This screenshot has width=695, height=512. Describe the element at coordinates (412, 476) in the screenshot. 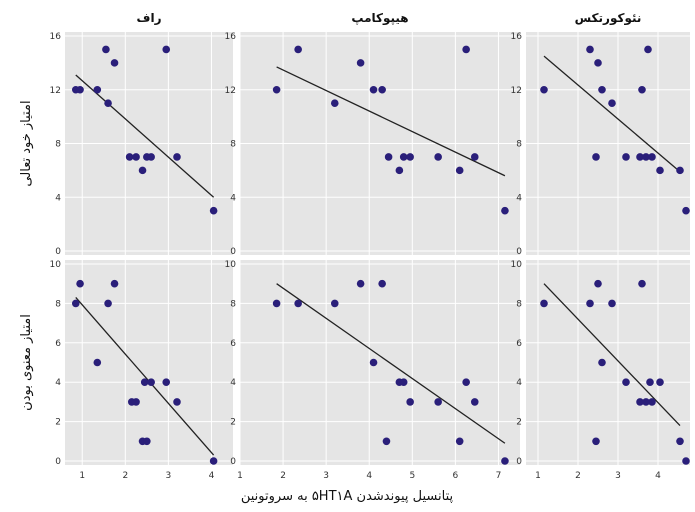

I see `x-tick-label: 5` at that location.